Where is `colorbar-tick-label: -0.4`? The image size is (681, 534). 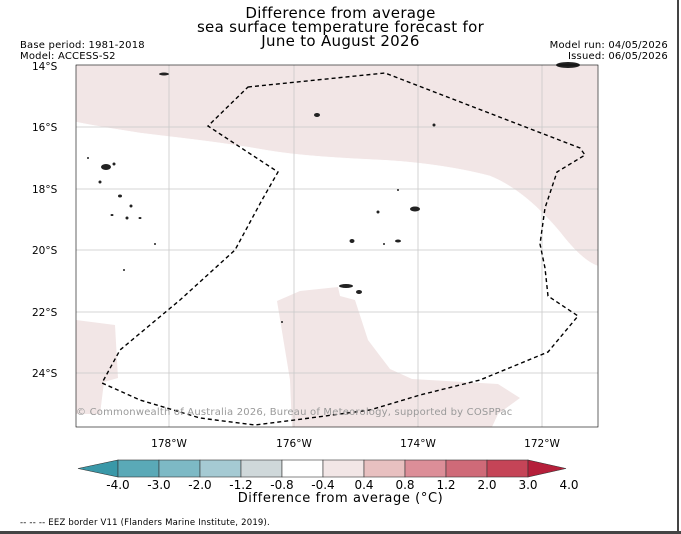 colorbar-tick-label: -0.4 is located at coordinates (323, 485).